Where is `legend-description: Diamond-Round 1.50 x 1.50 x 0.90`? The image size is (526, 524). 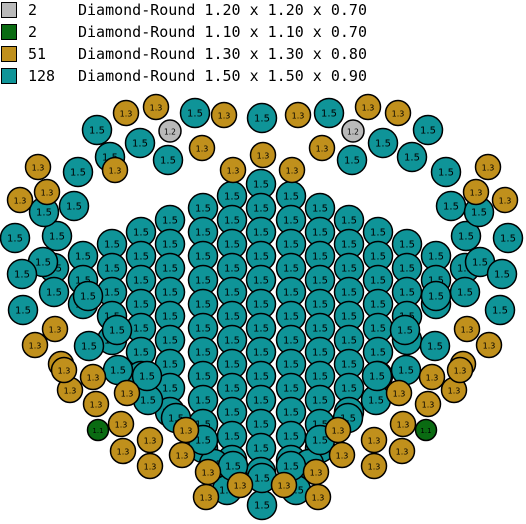
legend-description: Diamond-Round 1.50 x 1.50 x 0.90 is located at coordinates (222, 76).